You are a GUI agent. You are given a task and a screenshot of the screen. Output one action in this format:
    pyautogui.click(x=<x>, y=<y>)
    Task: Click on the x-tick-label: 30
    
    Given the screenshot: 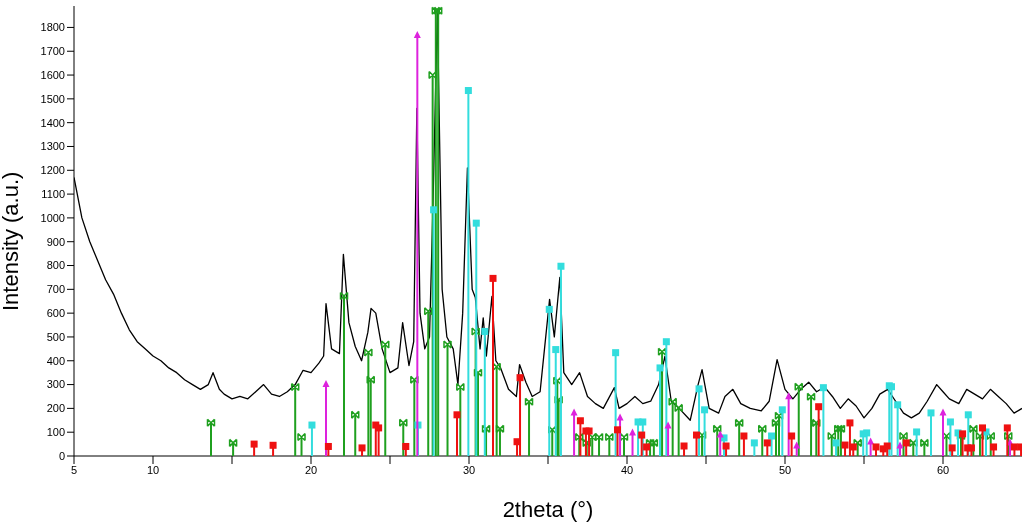 What is the action you would take?
    pyautogui.click(x=469, y=469)
    